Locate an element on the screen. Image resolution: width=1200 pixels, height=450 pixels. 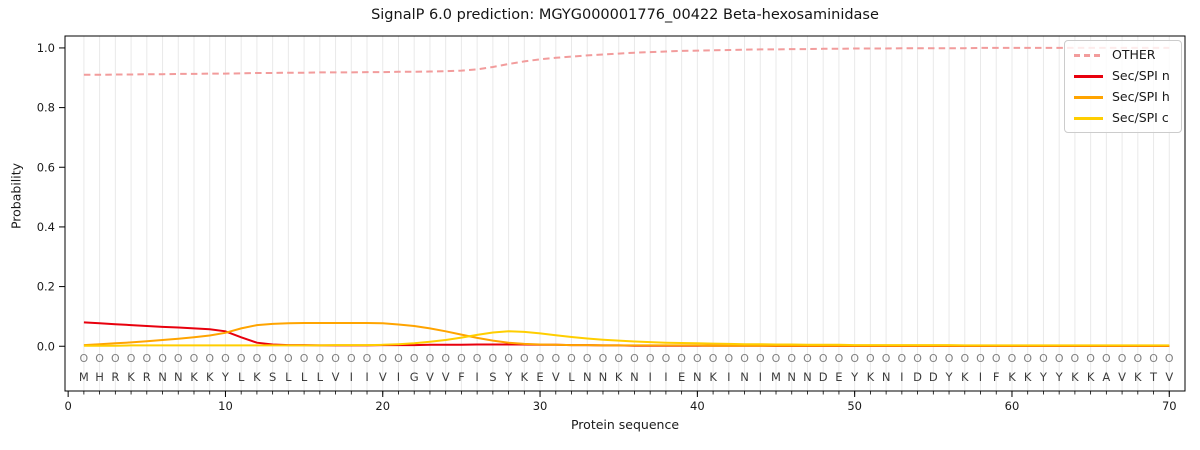
tick-or-letter-text: S is located at coordinates (492, 377).